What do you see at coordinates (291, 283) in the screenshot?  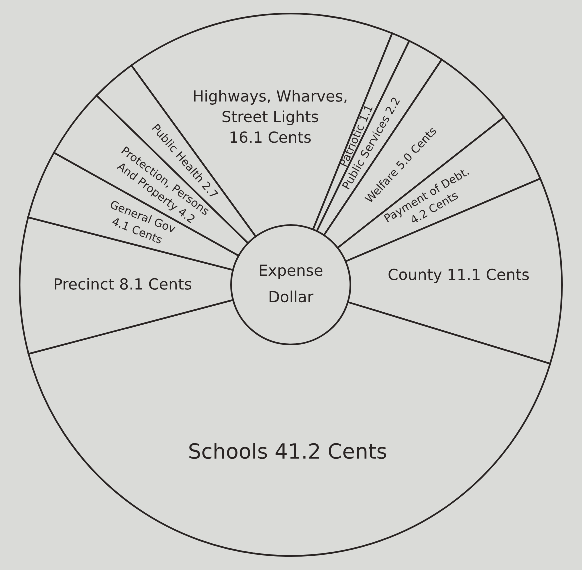 I see `text: Expense Dollar` at bounding box center [291, 283].